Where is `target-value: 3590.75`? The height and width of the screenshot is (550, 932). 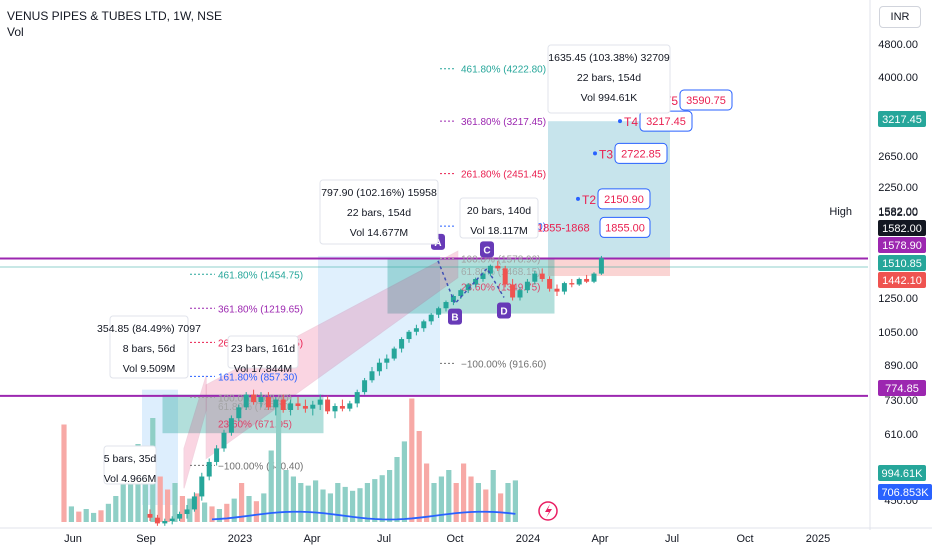 target-value: 3590.75 is located at coordinates (706, 101).